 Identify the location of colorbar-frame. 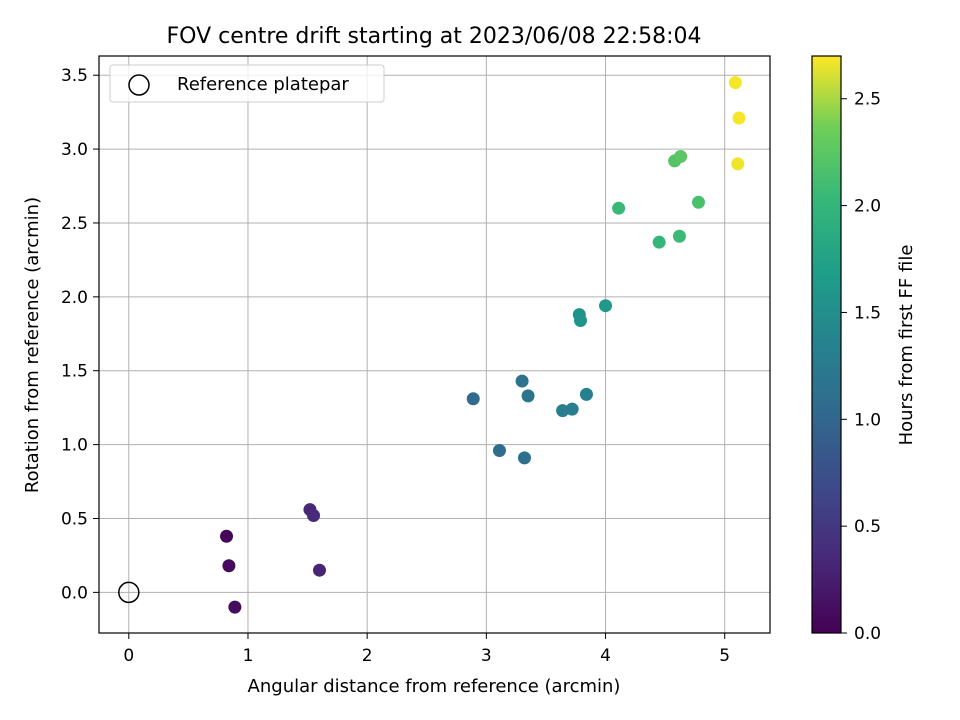
(826, 344).